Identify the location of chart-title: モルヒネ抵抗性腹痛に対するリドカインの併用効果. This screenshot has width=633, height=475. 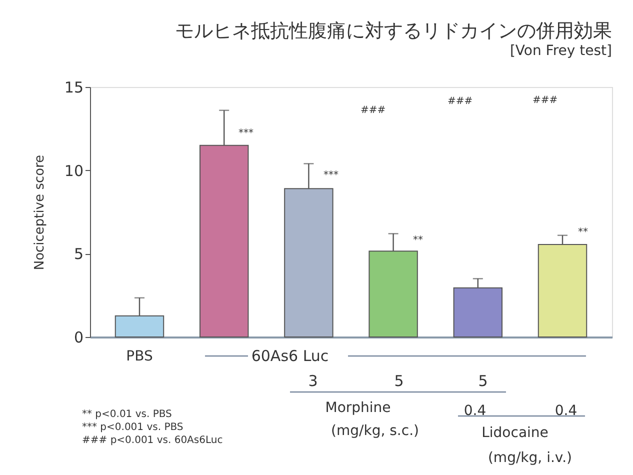
(393, 31).